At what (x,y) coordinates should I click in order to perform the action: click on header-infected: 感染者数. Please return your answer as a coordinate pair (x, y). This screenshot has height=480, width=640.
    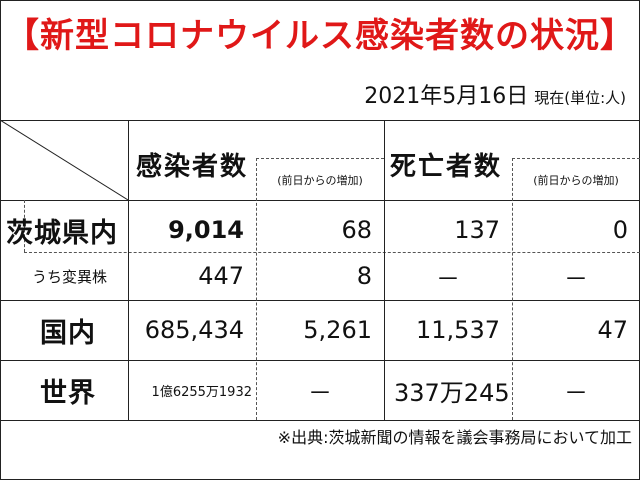
    Looking at the image, I should click on (192, 166).